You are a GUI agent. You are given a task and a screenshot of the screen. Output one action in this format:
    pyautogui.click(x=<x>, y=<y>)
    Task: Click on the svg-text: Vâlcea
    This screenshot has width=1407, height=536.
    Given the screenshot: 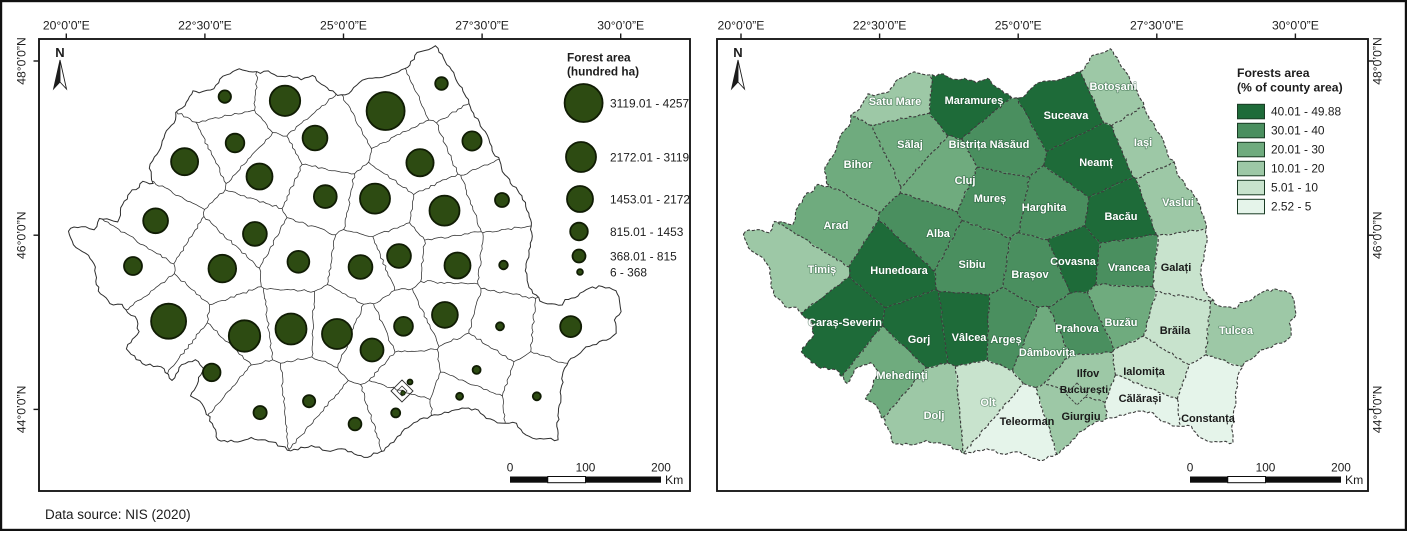 What is the action you would take?
    pyautogui.click(x=970, y=338)
    